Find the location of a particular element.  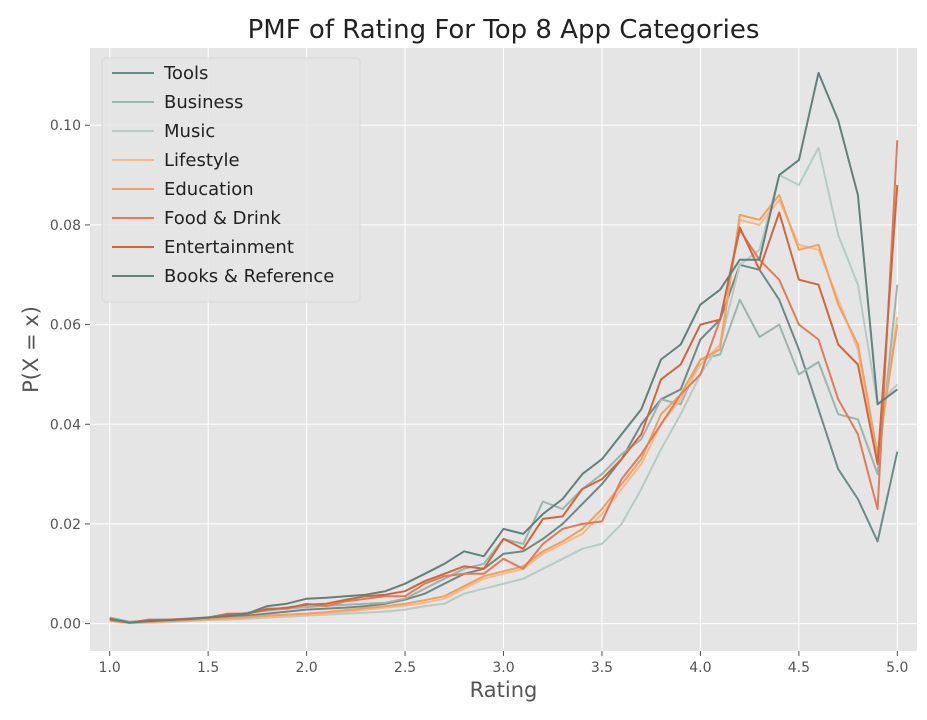

legend-label: Education is located at coordinates (209, 189).